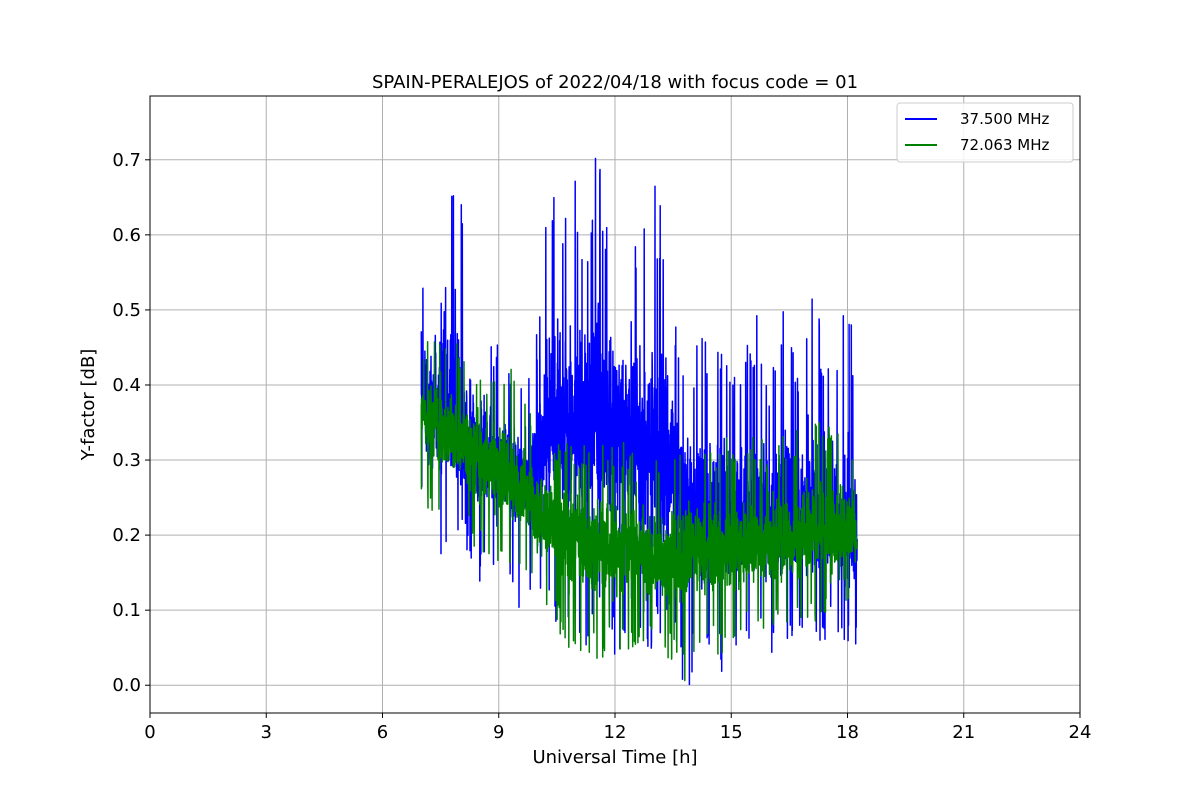 The width and height of the screenshot is (1200, 800). What do you see at coordinates (1080, 732) in the screenshot?
I see `x-tick-label: 24` at bounding box center [1080, 732].